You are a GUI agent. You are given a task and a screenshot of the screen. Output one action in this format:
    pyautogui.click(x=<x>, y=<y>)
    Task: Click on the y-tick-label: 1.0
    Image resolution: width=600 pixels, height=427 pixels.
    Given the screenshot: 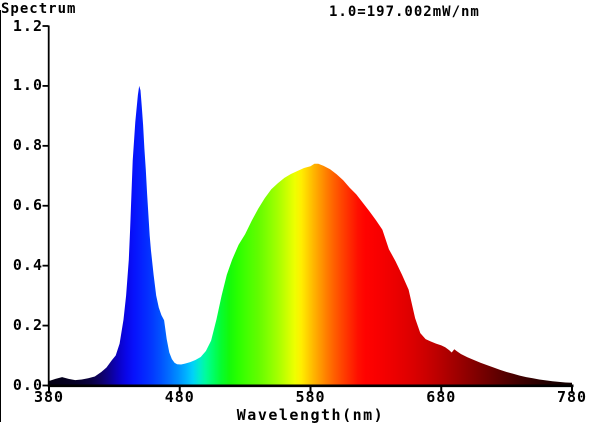 What is the action you would take?
    pyautogui.click(x=27, y=85)
    